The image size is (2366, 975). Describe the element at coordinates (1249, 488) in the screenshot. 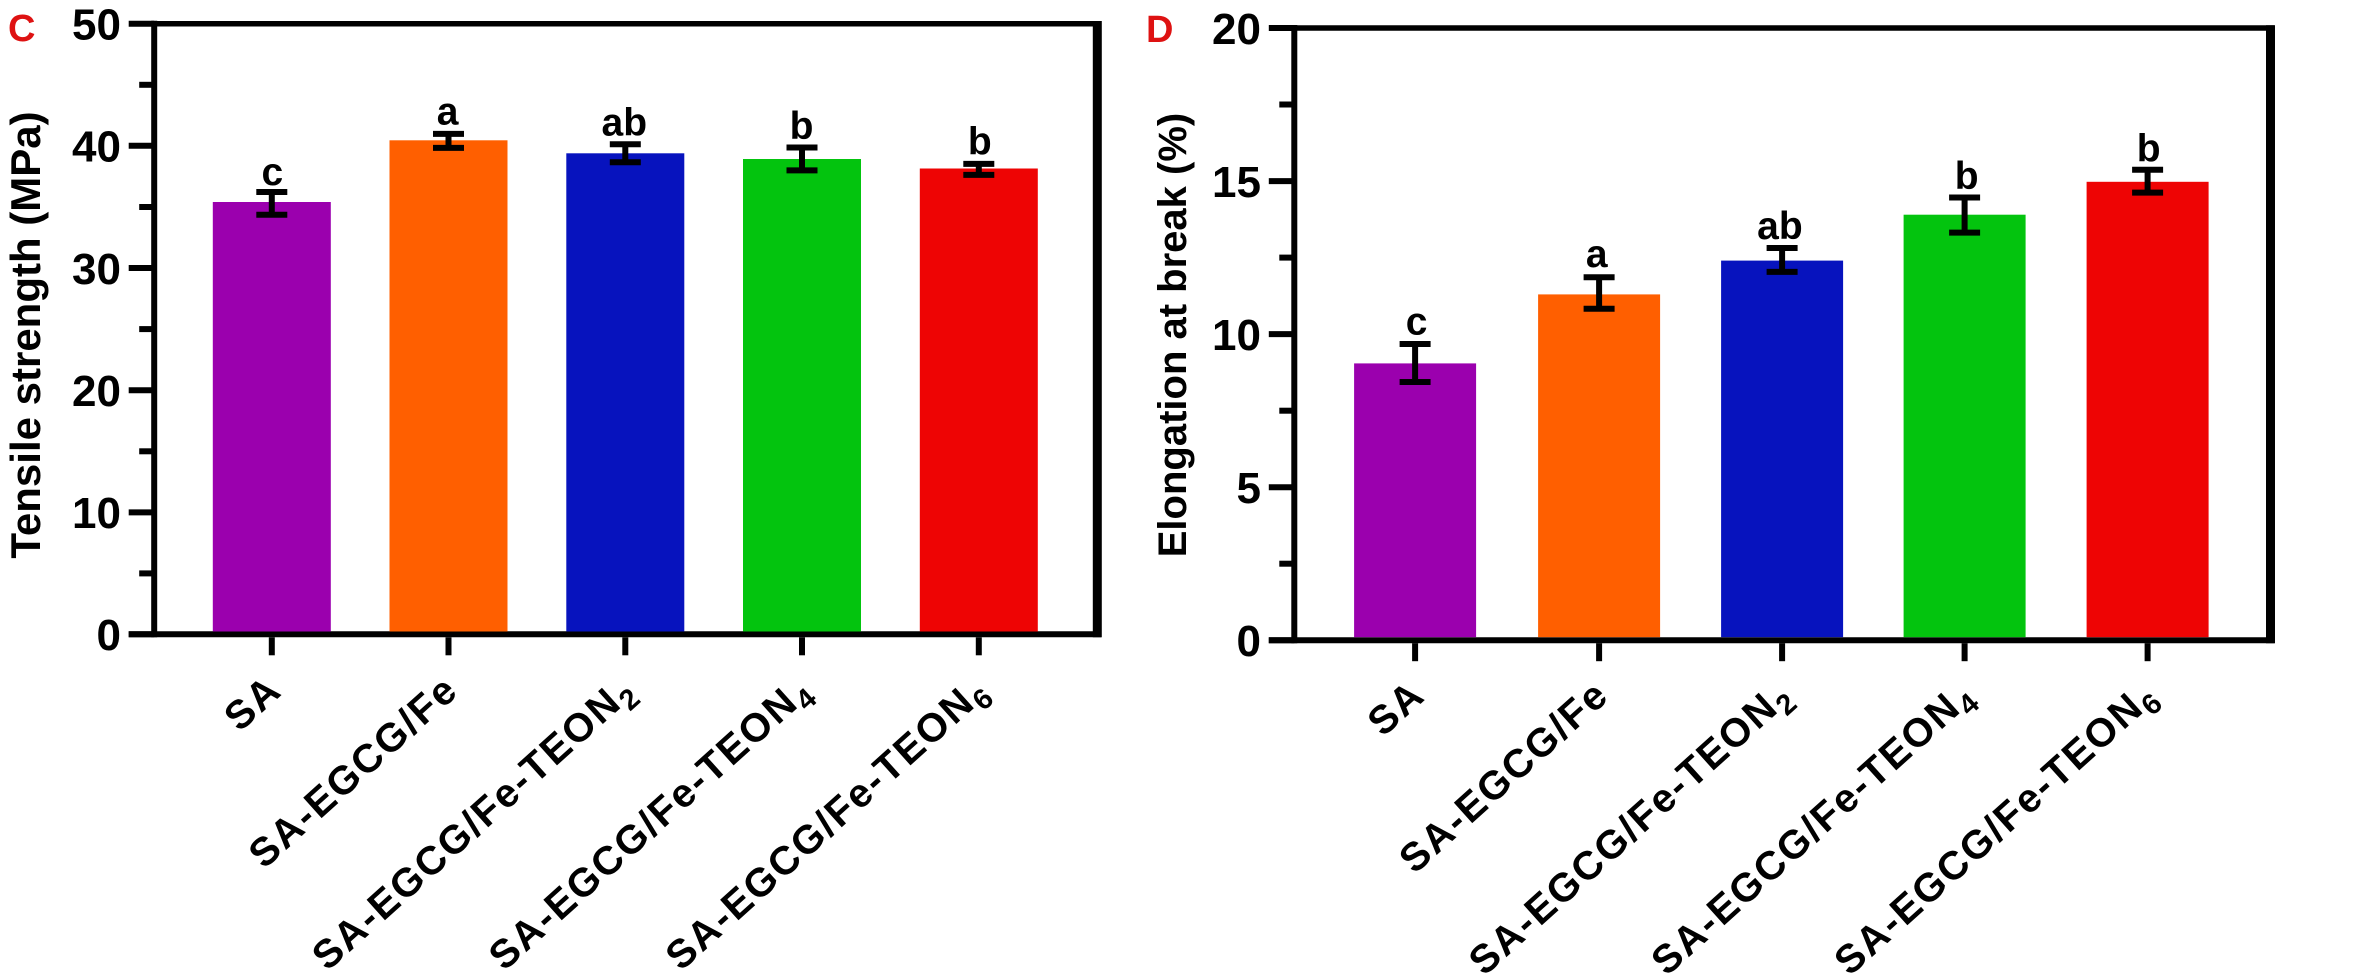

I see `svg-text: 5` at that location.